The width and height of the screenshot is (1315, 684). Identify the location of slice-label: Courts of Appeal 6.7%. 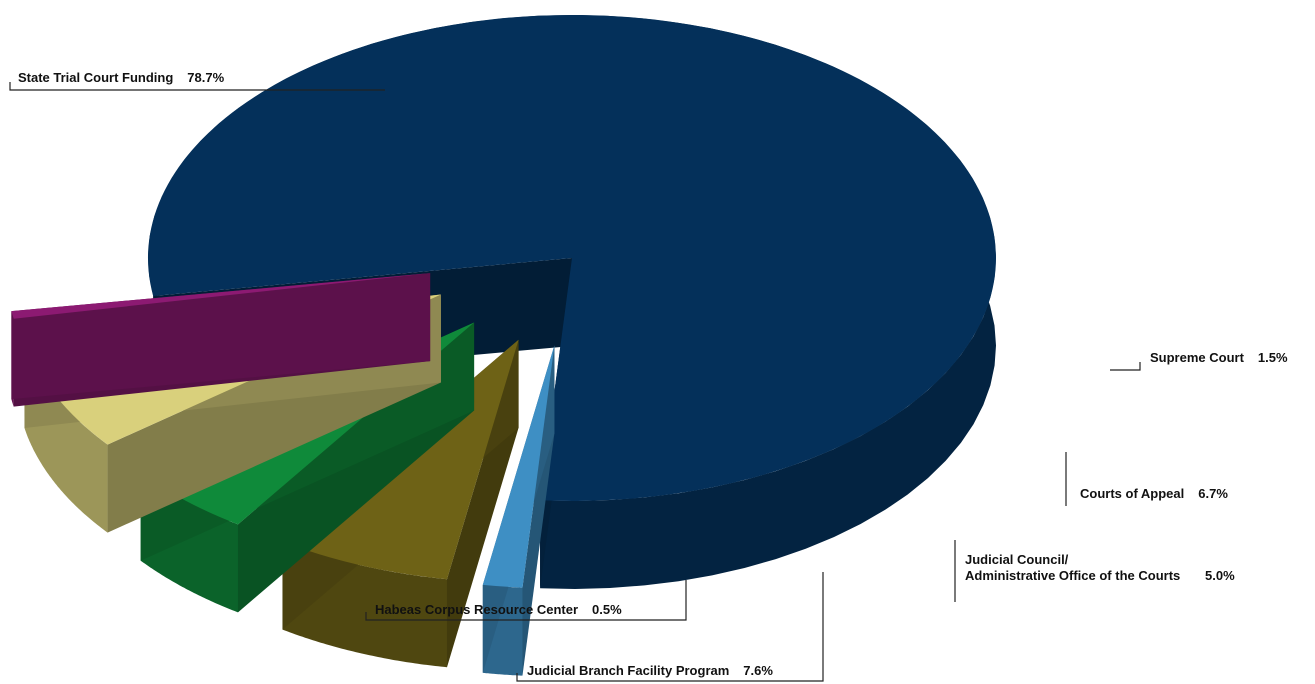
(1146, 479).